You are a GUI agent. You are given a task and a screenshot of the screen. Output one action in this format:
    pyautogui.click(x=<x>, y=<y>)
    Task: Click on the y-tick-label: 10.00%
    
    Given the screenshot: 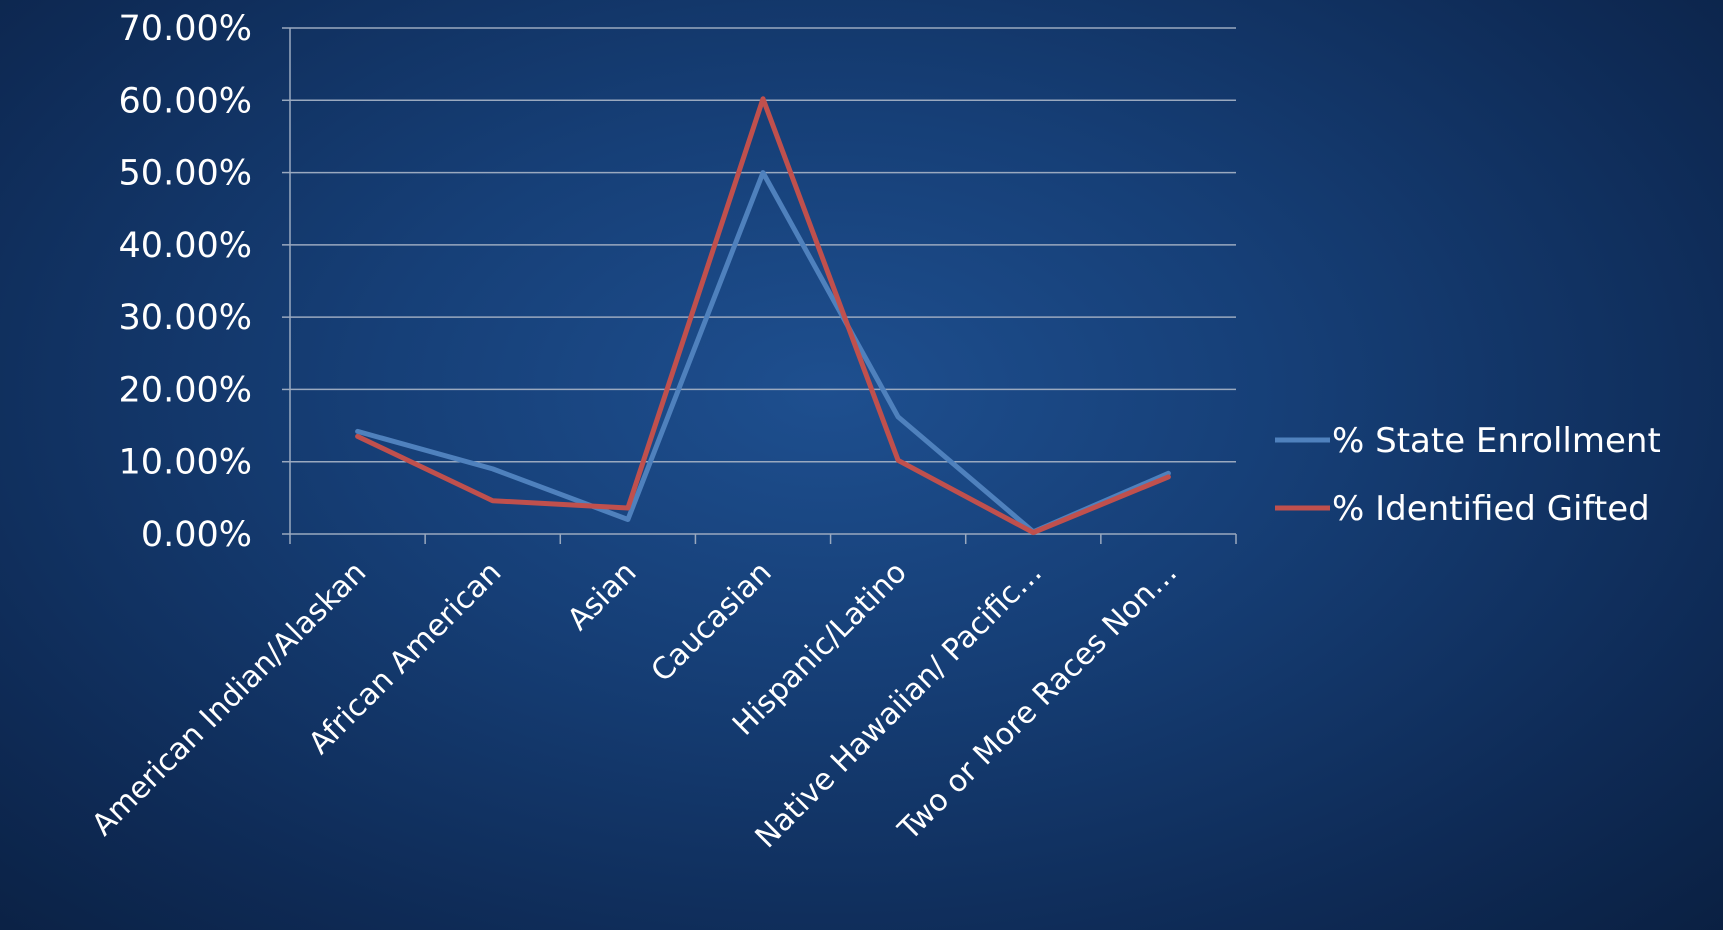 What is the action you would take?
    pyautogui.click(x=185, y=463)
    